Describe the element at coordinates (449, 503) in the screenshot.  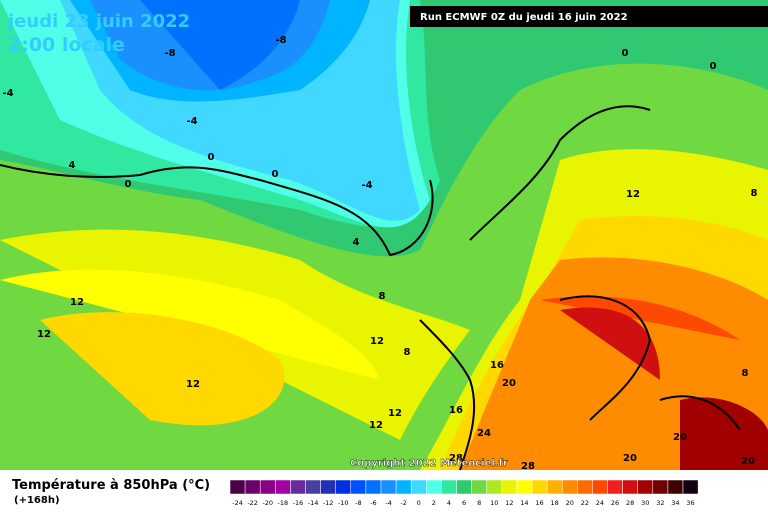
I see `colorbar-label: 4` at that location.